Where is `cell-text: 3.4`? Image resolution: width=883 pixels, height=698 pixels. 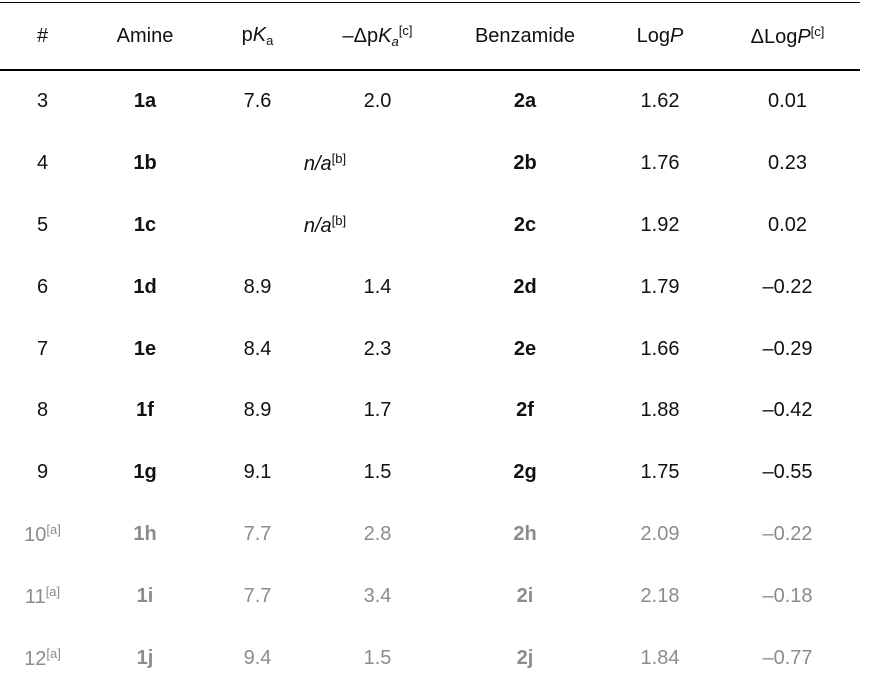
cell-text: 3.4 is located at coordinates (377, 595).